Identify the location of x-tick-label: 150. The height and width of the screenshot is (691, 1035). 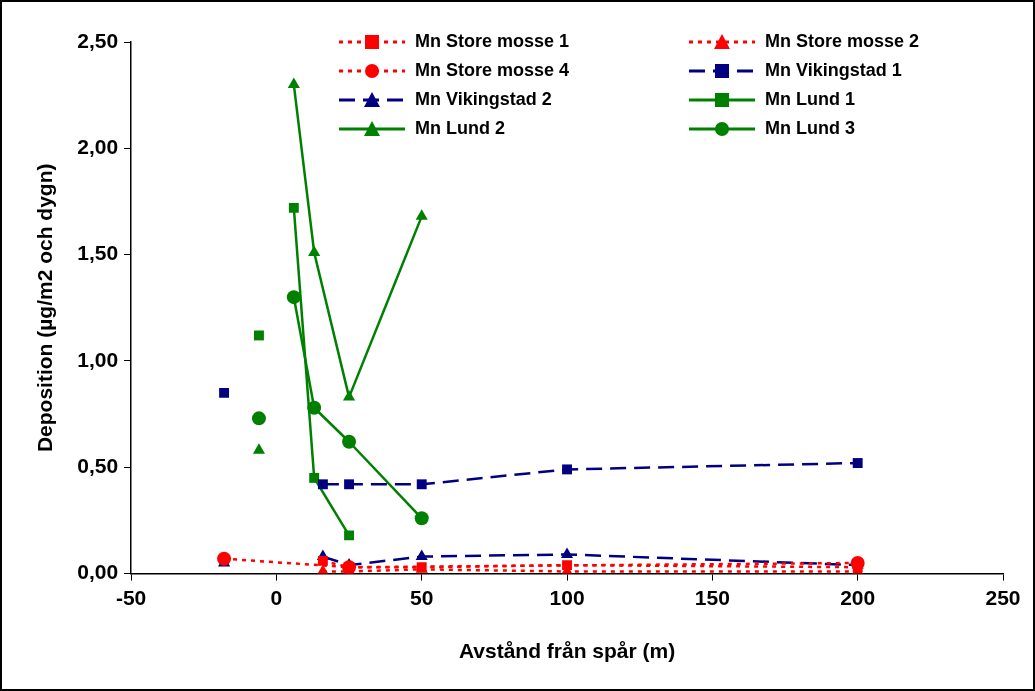
(712, 597).